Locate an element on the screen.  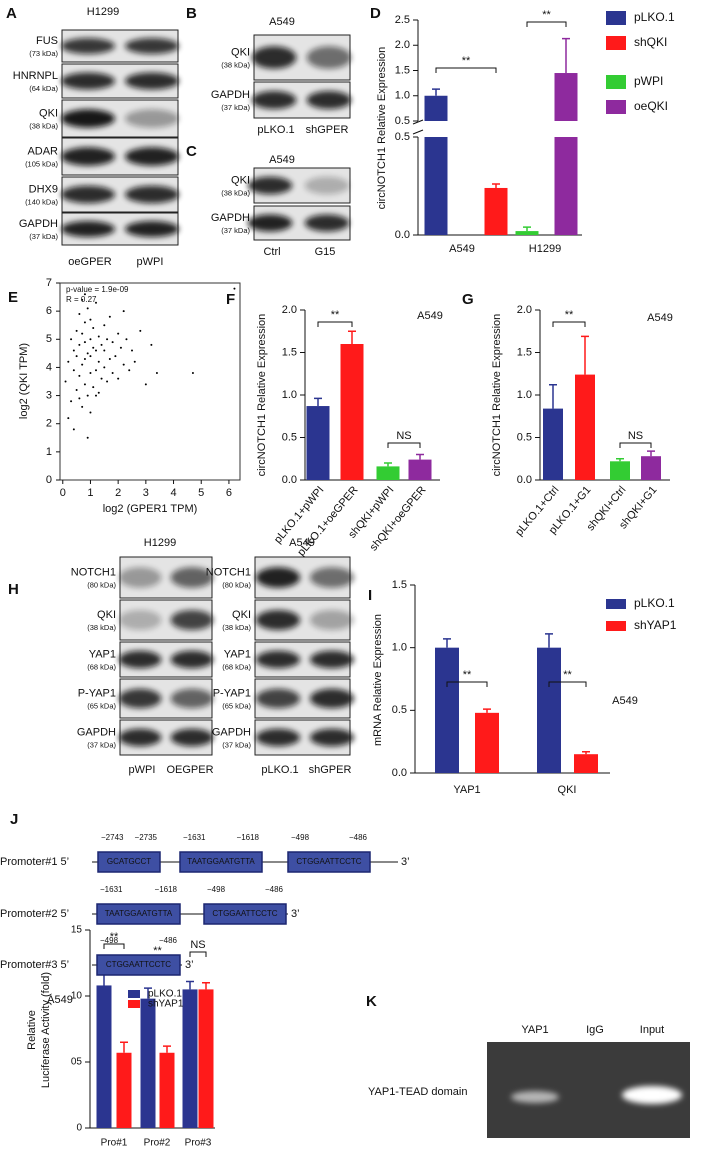
y-tick-label: 1.5 is located at coordinates (399, 585).